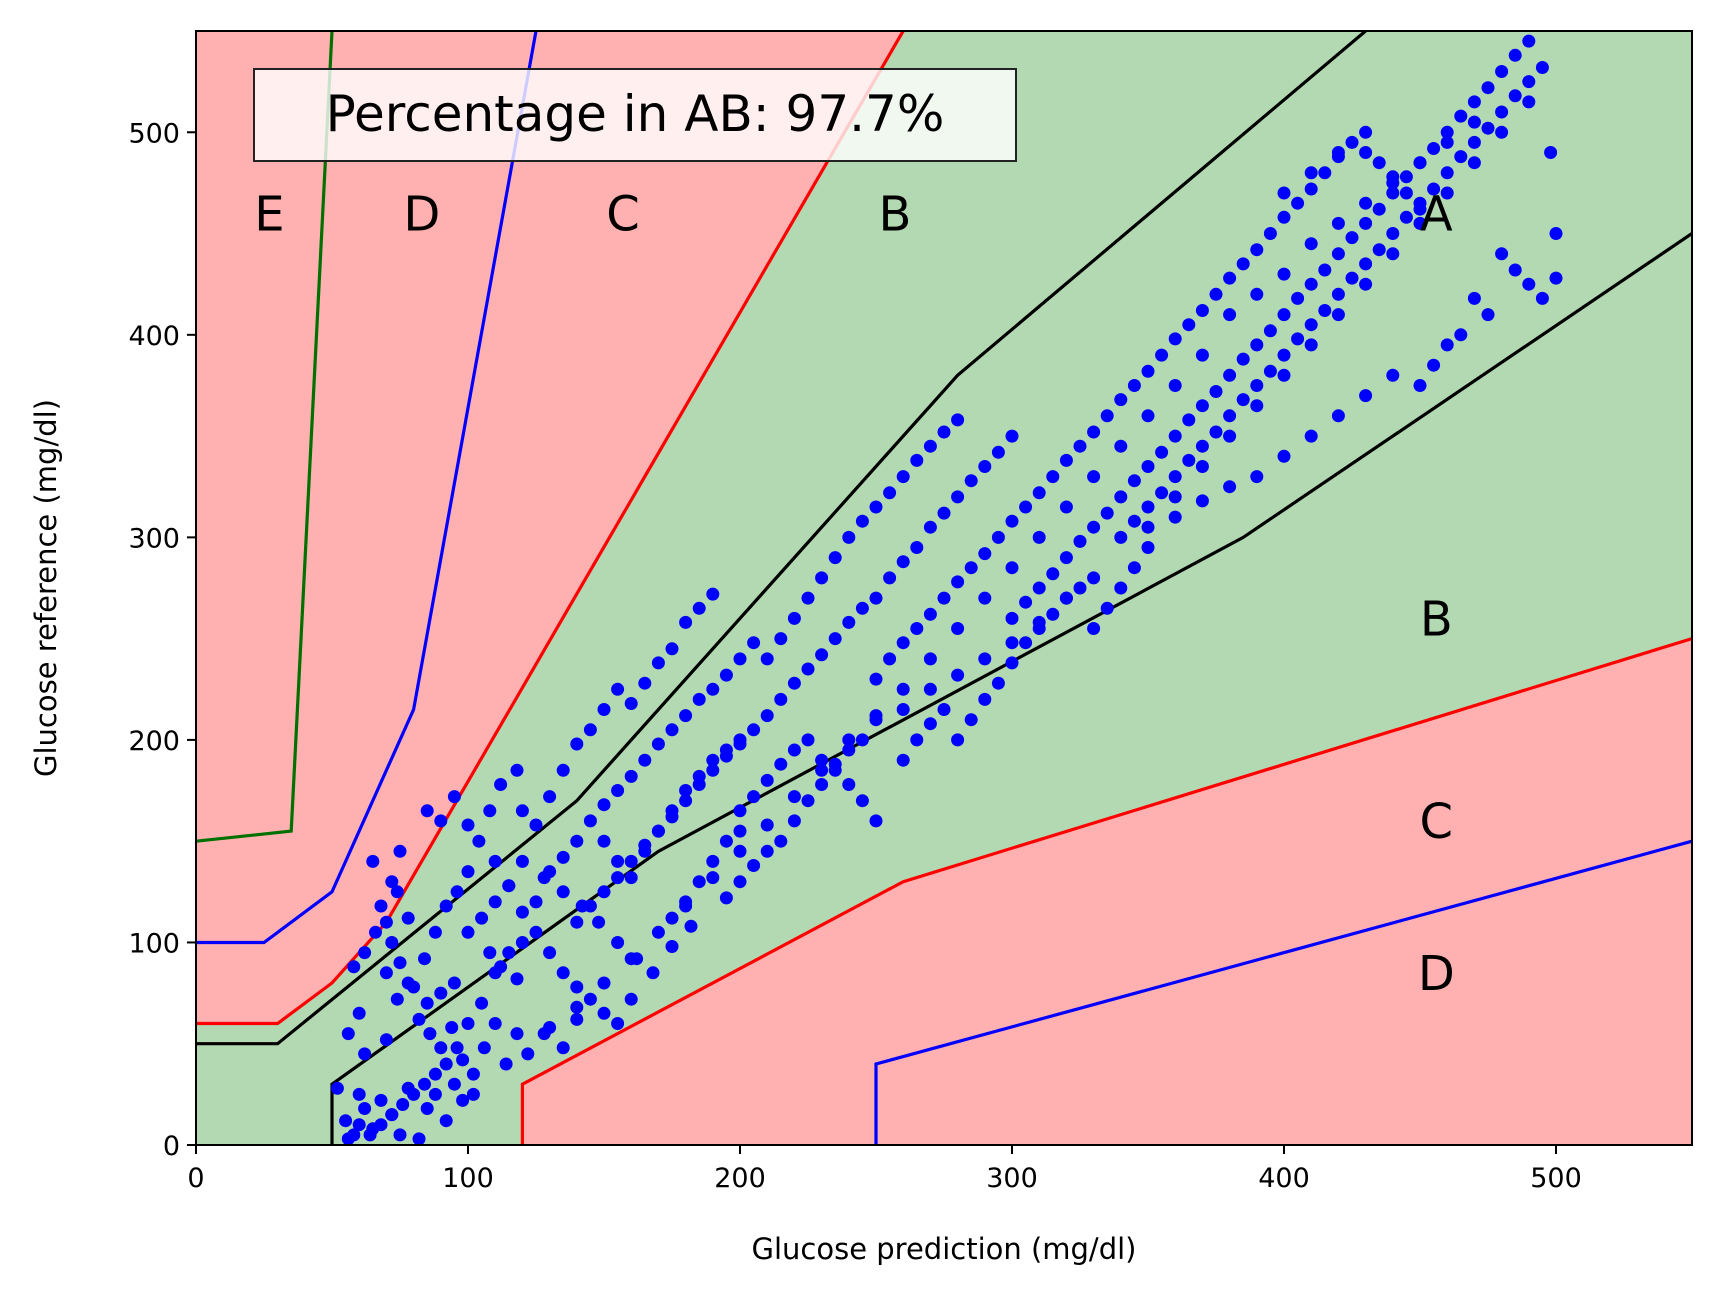 Image resolution: width=1713 pixels, height=1294 pixels. Describe the element at coordinates (367, 488) in the screenshot. I see `zone-line-d-upper` at that location.